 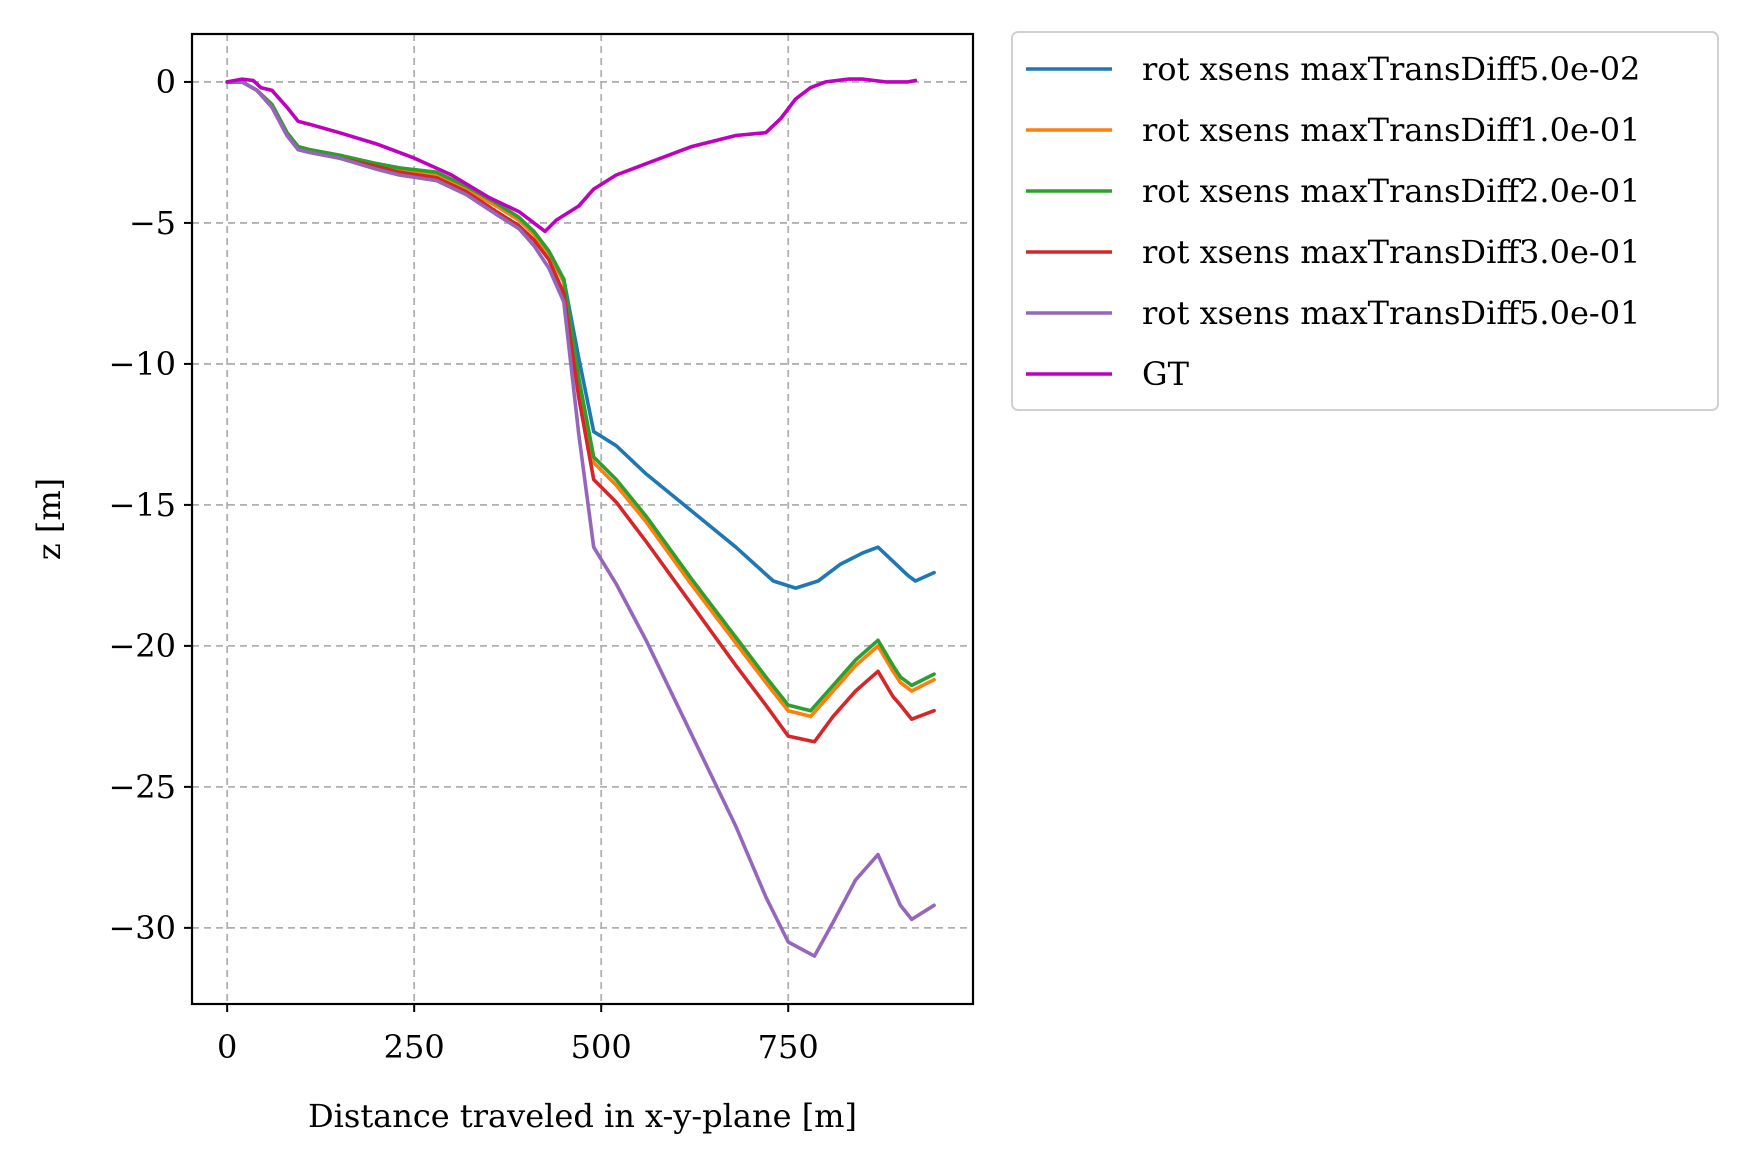 What do you see at coordinates (601, 1047) in the screenshot?
I see `x-tick-label: 500` at bounding box center [601, 1047].